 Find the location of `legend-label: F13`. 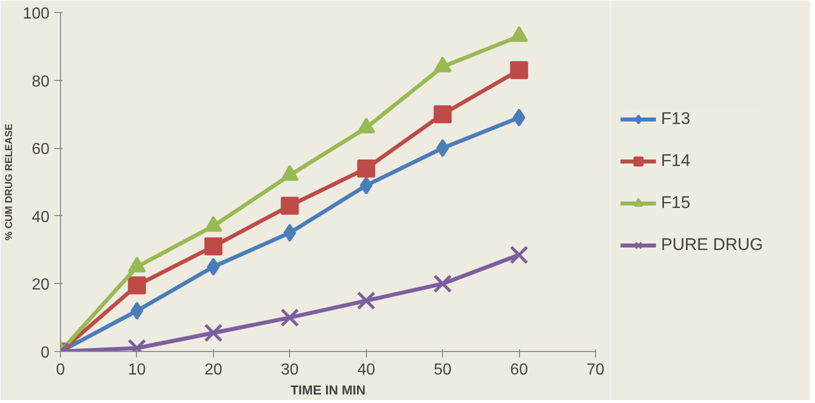

legend-label: F13 is located at coordinates (675, 118).